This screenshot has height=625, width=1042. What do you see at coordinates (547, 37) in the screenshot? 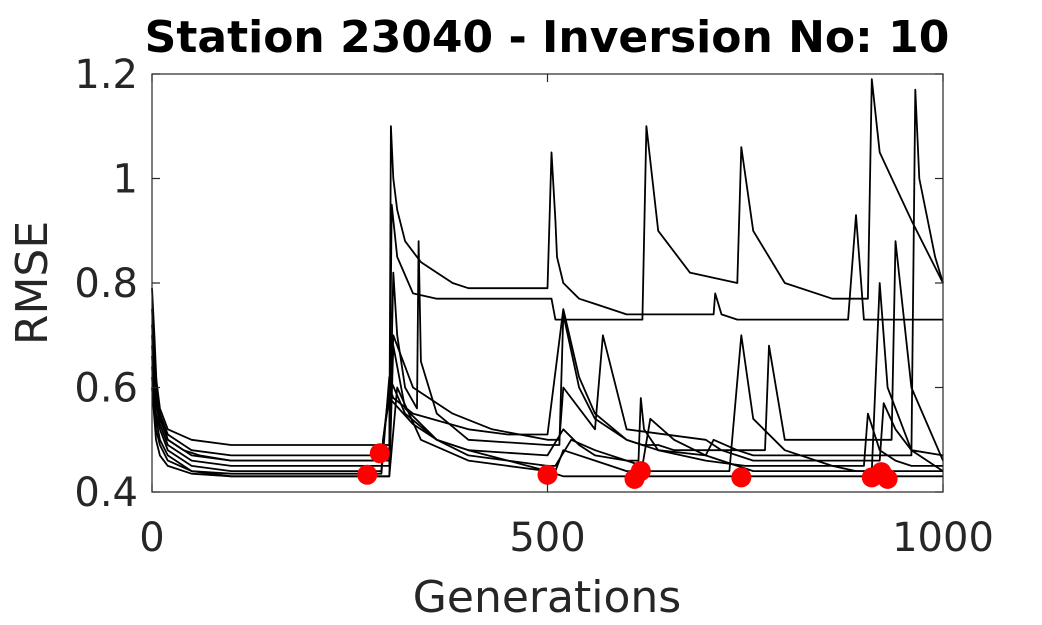
I see `chart-title: Station 23040 - Inversion No: 10` at bounding box center [547, 37].